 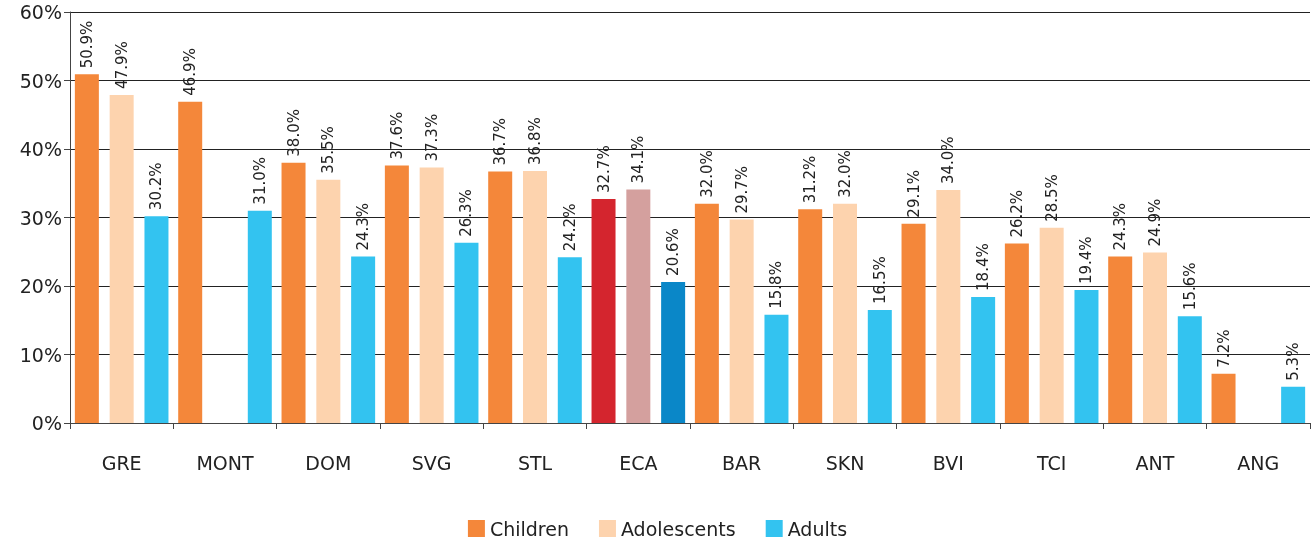 What do you see at coordinates (1258, 462) in the screenshot?
I see `x-tick-label: ANG` at bounding box center [1258, 462].